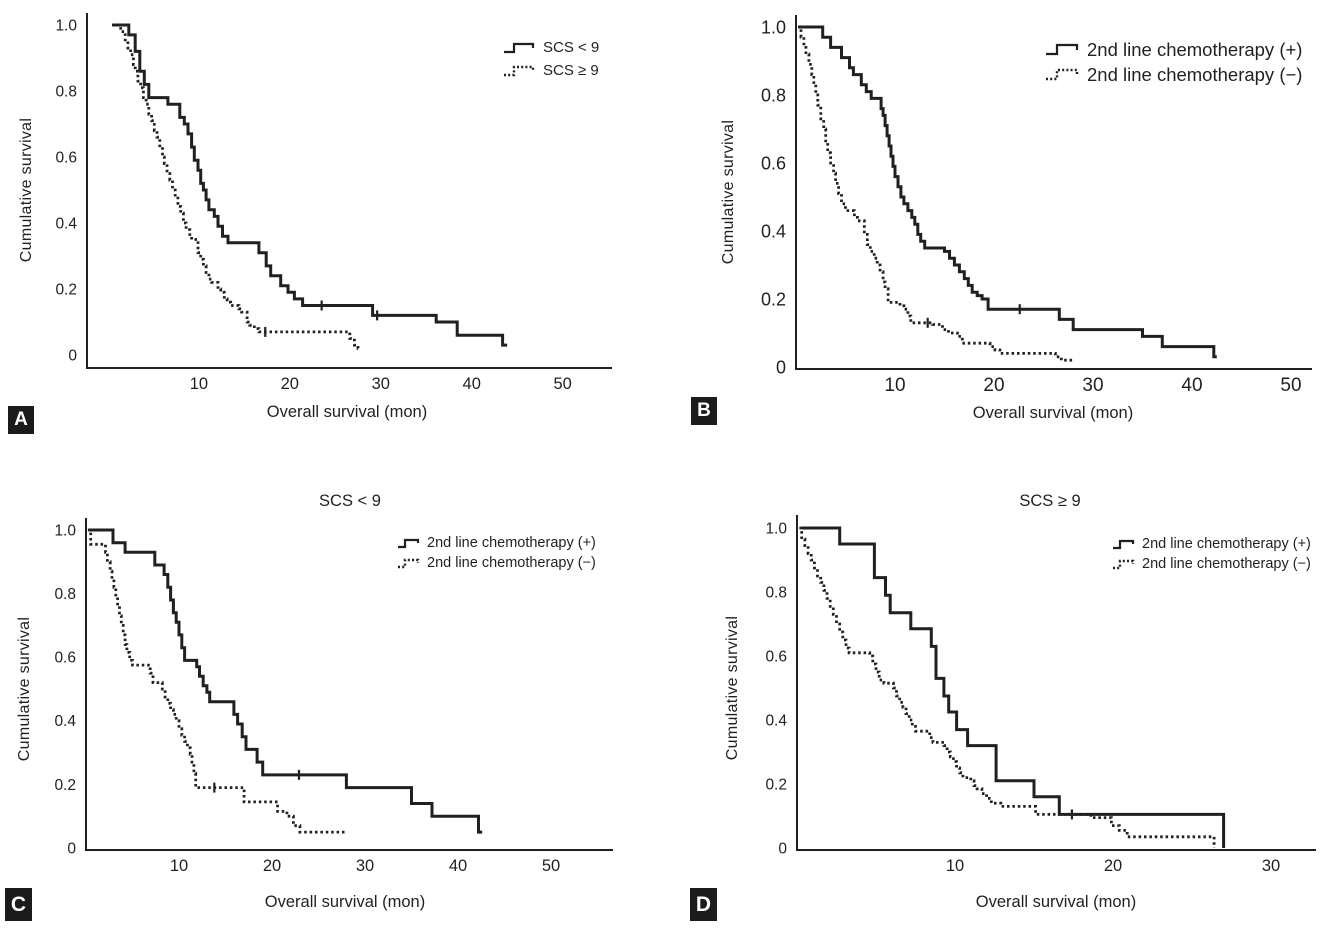  I want to click on y-axis-label-b: Cumulative survival, so click(728, 192).